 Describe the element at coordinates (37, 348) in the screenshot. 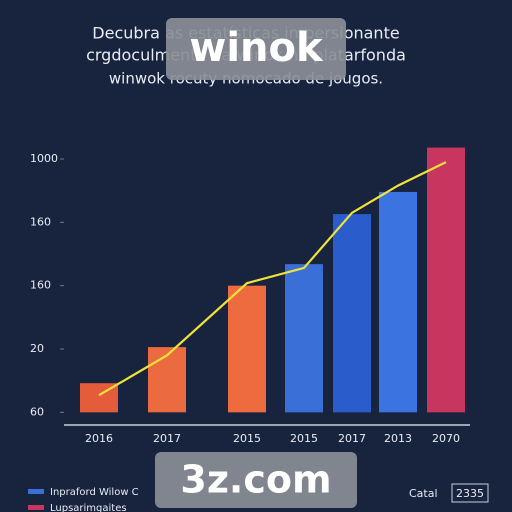

I see `y-tick-label: 20` at that location.